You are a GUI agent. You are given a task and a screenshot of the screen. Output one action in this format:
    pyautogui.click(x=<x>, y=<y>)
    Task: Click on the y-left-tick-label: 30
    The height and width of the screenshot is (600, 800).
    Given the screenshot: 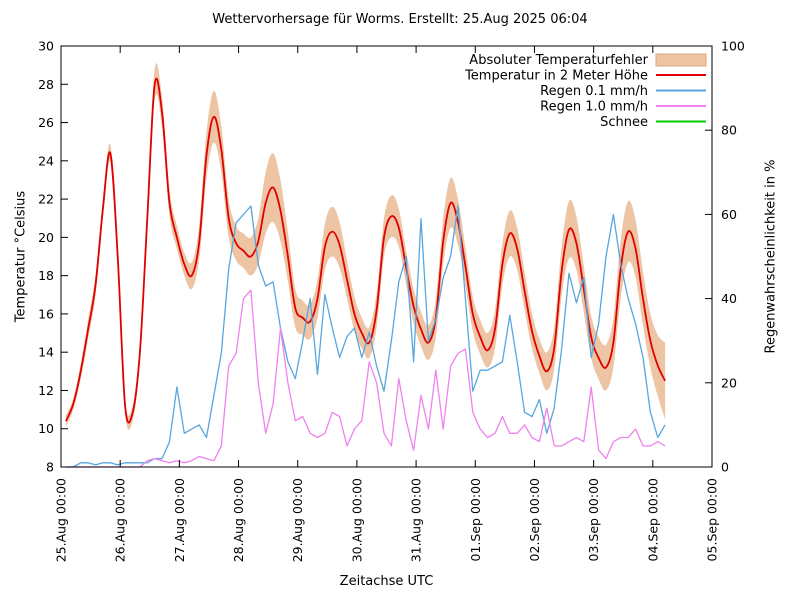 What is the action you would take?
    pyautogui.click(x=46, y=46)
    